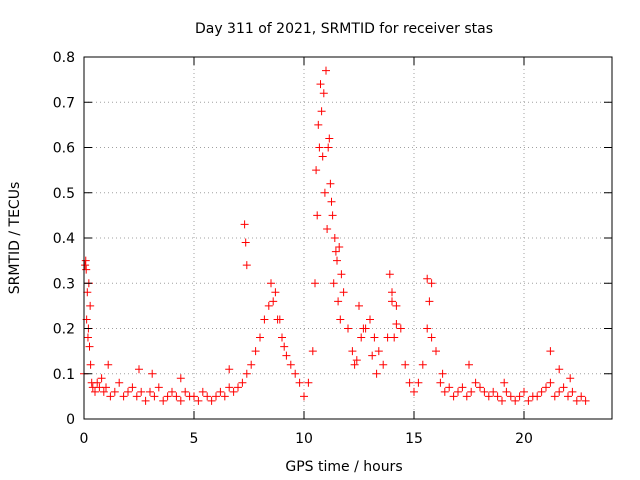  Describe the element at coordinates (64, 149) in the screenshot. I see `y-tick-label: 0.6` at that location.